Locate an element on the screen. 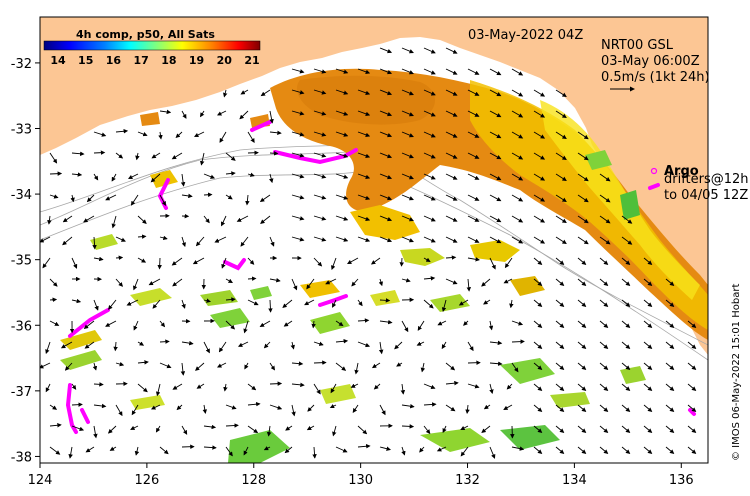  argo-legend-label: Argo is located at coordinates (681, 171).